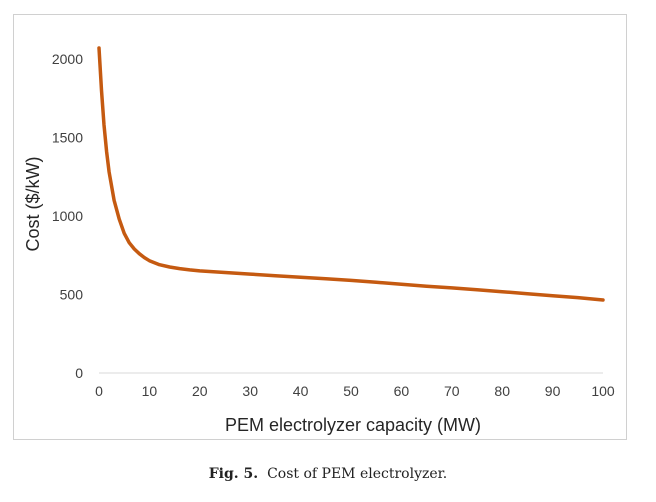  I want to click on x-tick-label: 70, so click(452, 391).